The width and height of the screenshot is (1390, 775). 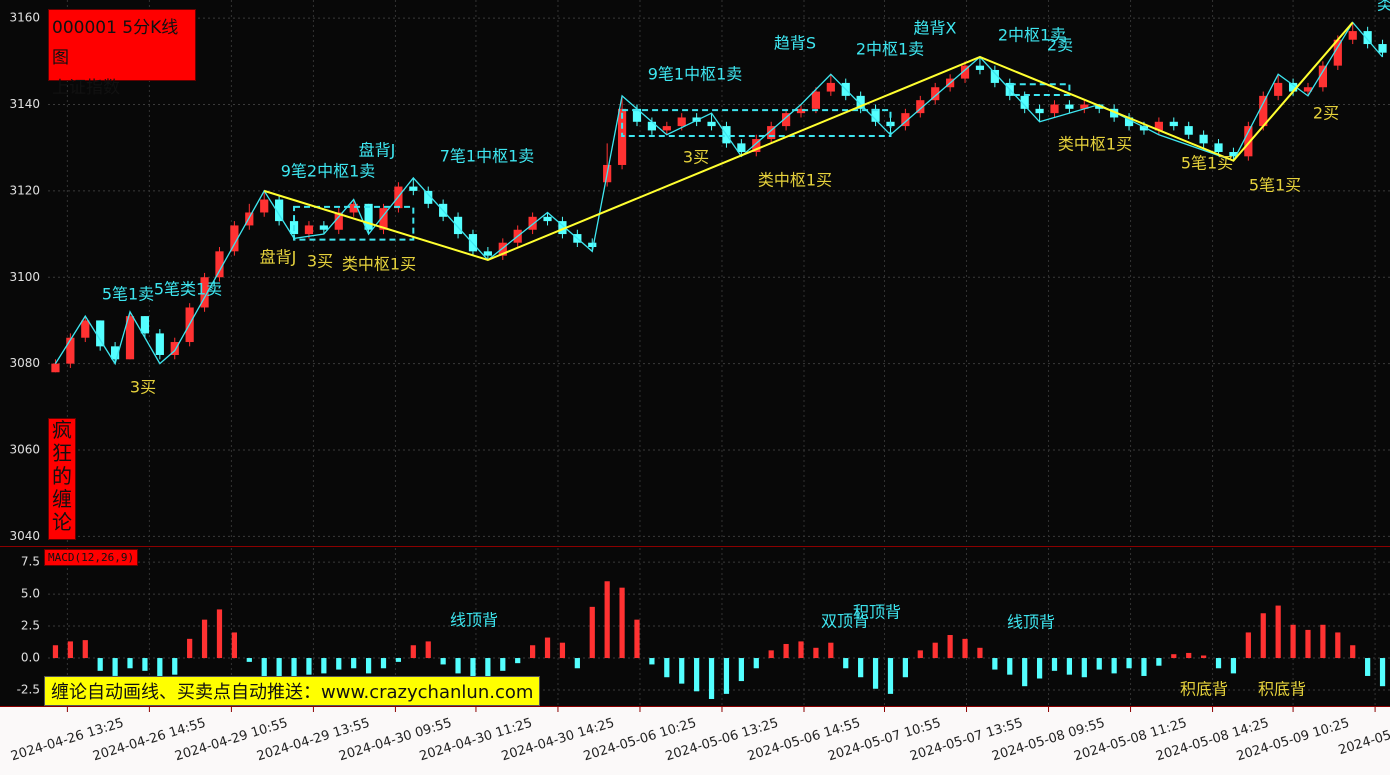 What do you see at coordinates (1060, 45) in the screenshot?
I see `annotation: 2卖` at bounding box center [1060, 45].